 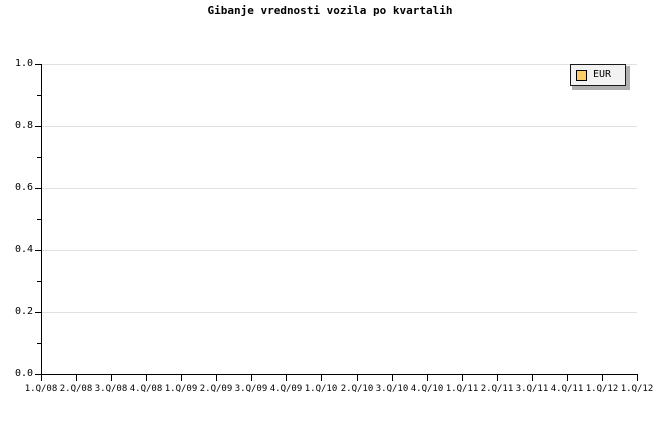 I want to click on x-axis-label: 1.Q/09, so click(x=181, y=389).